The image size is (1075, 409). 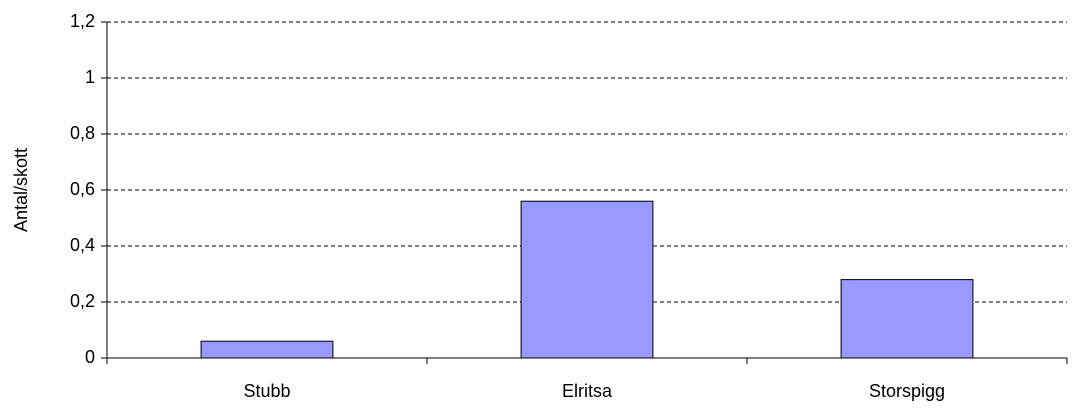 I want to click on y-tick-label: 0,6, so click(x=82, y=189).